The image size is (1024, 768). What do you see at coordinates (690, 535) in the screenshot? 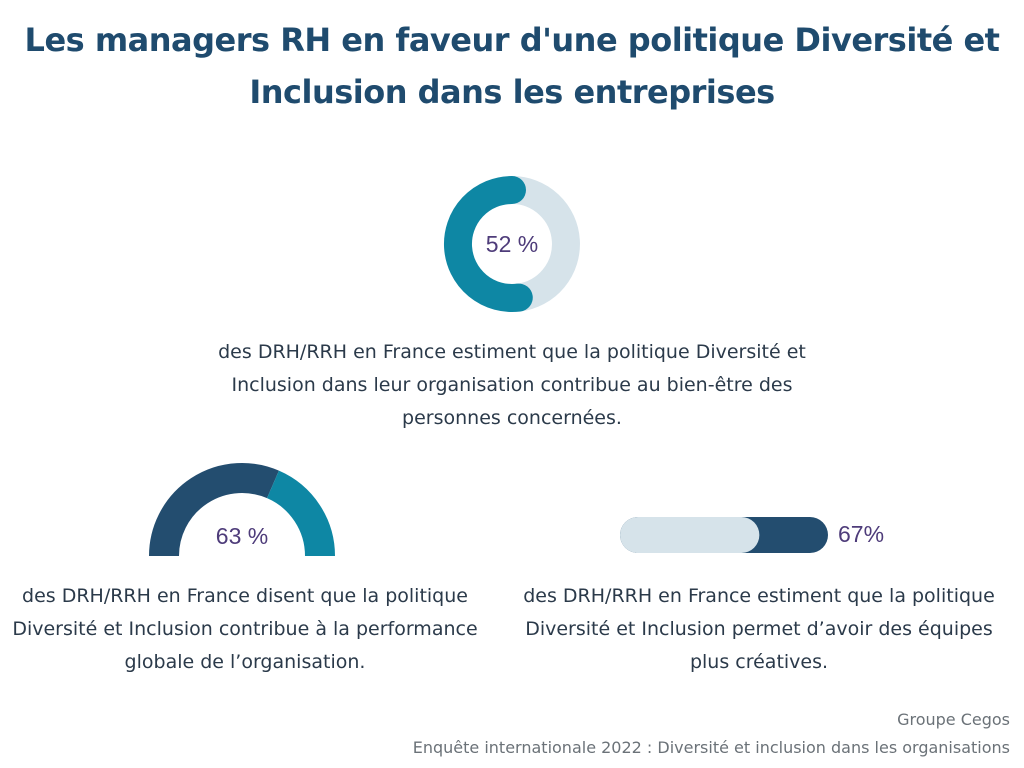
I see `progress-fill` at bounding box center [690, 535].